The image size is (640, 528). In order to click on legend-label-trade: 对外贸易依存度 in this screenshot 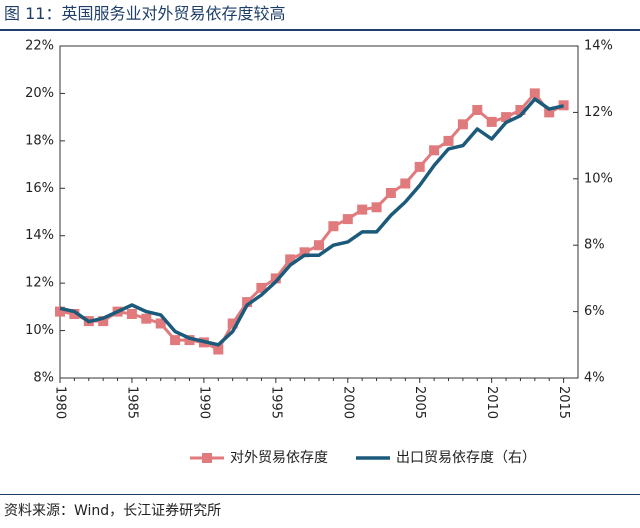, I will do `click(279, 458)`.